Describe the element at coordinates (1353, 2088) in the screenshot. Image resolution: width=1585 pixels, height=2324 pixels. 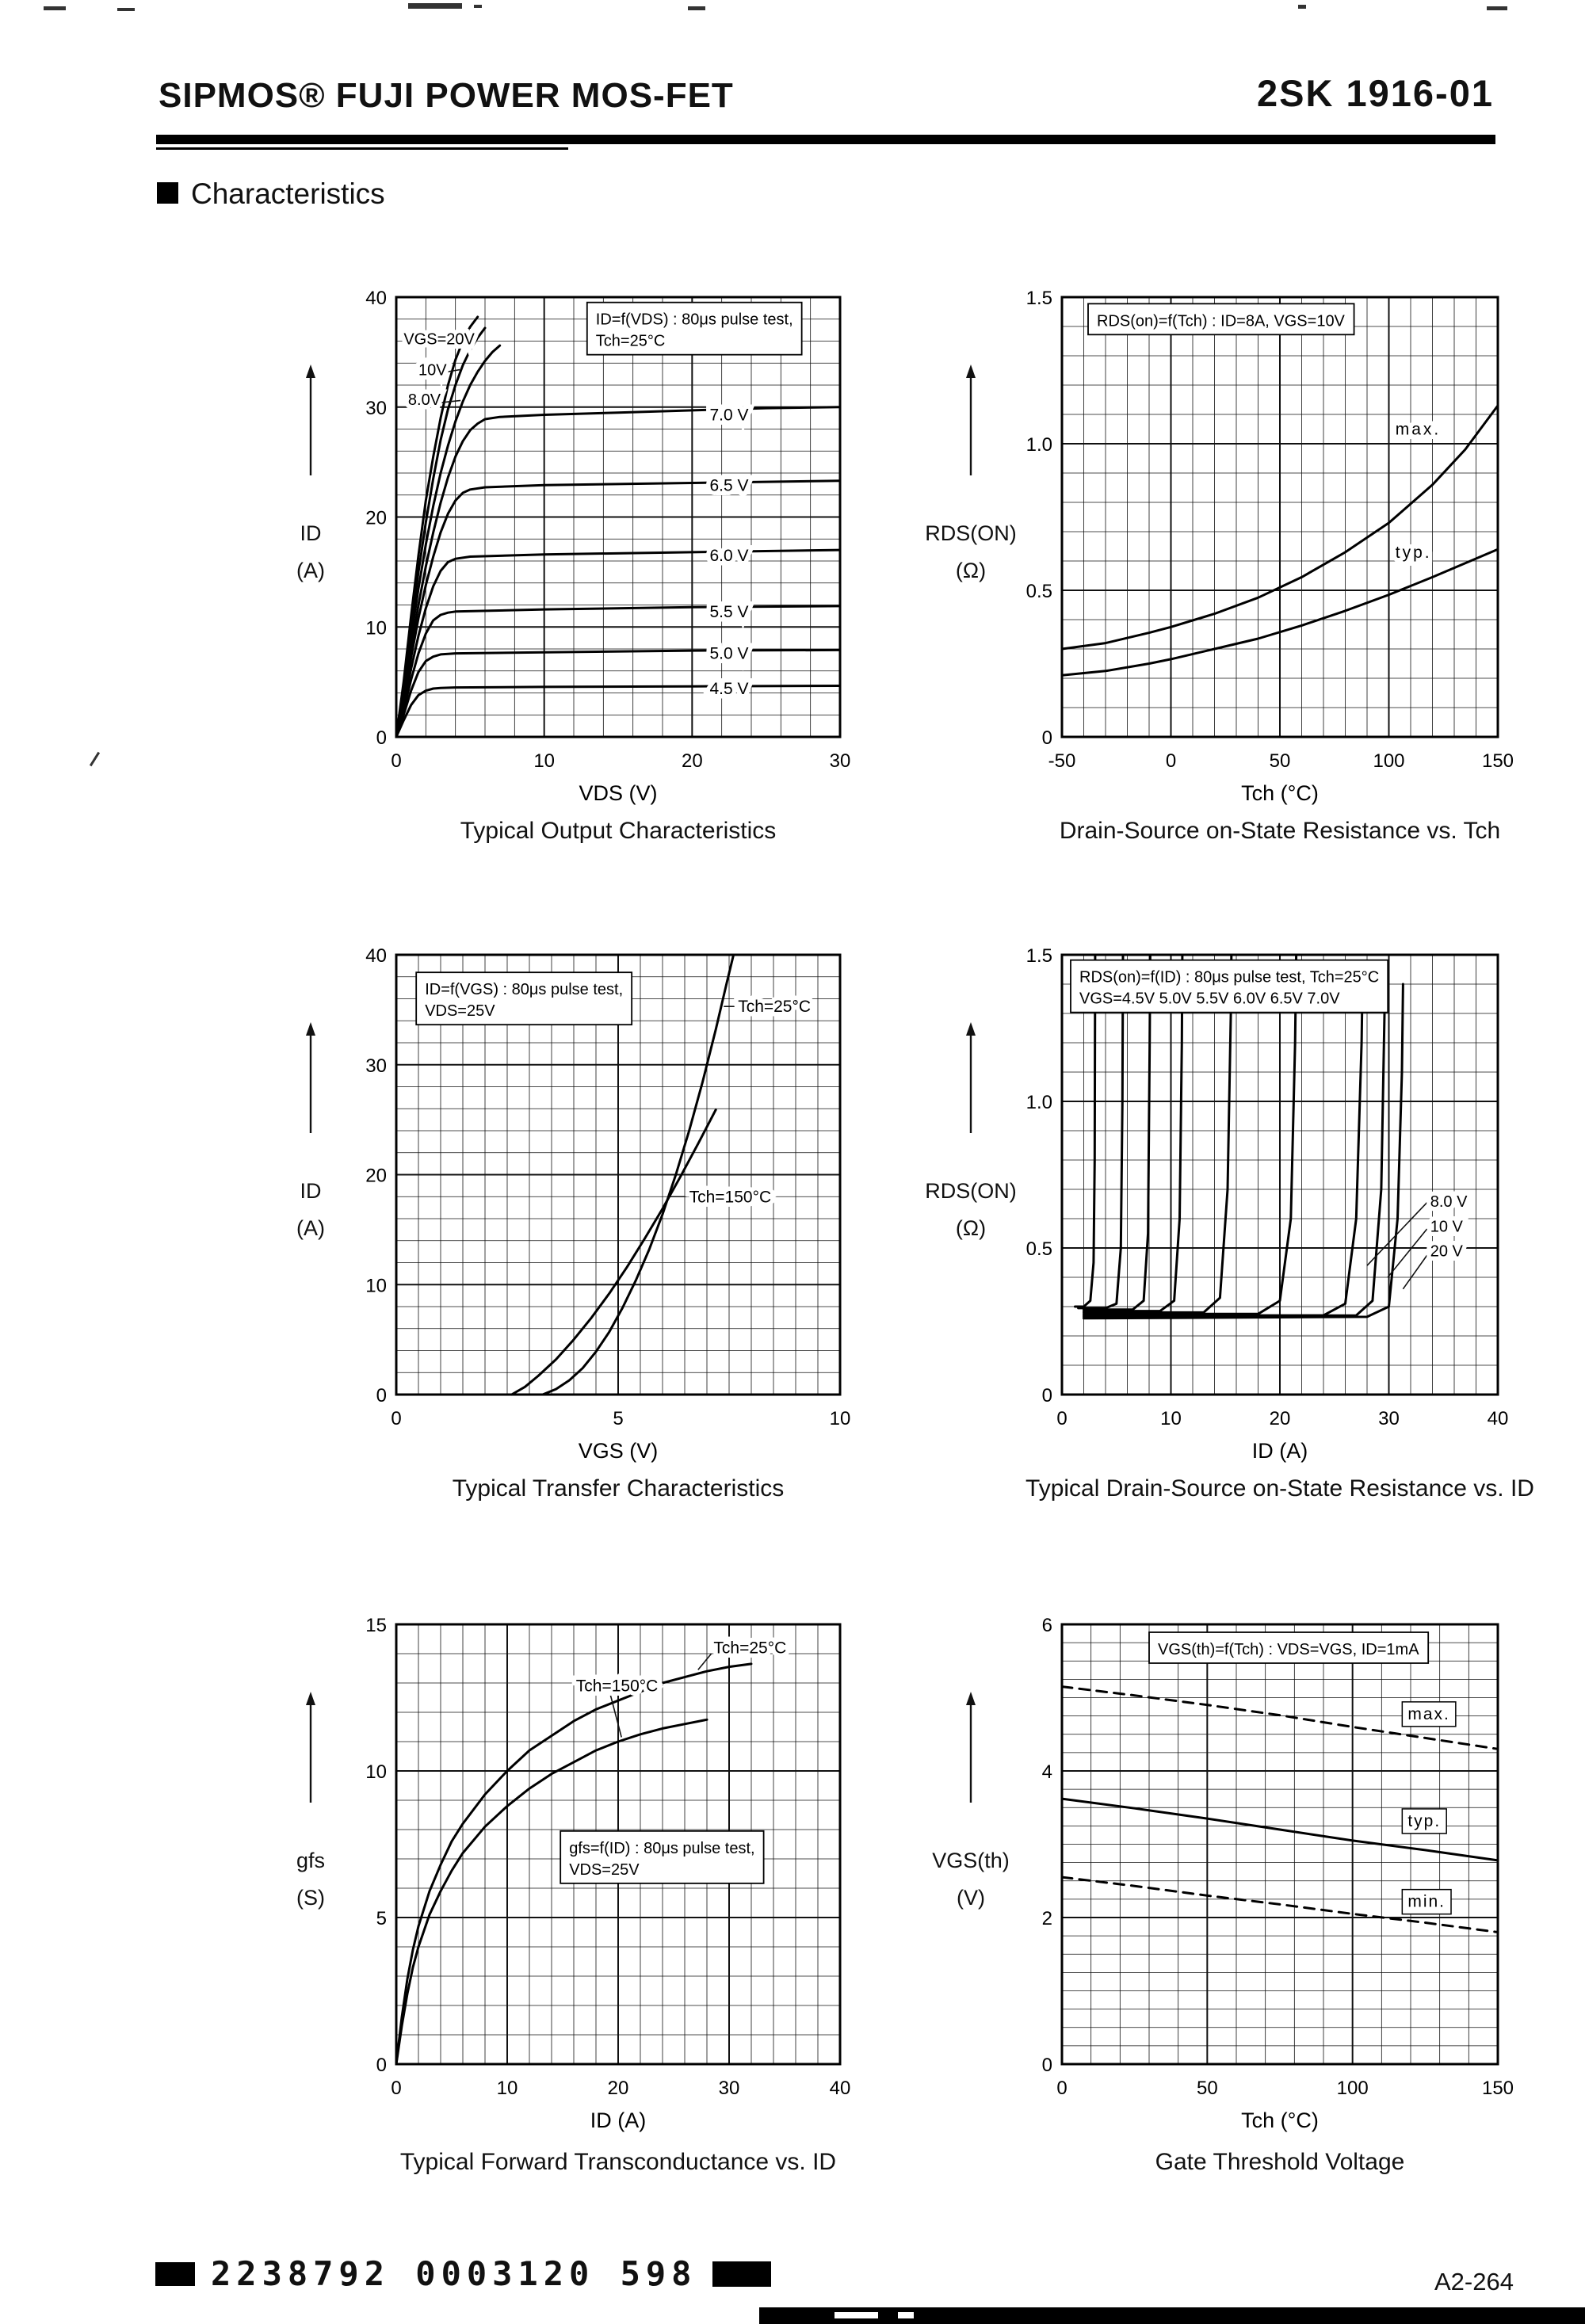
I see `svg-text: 100` at that location.